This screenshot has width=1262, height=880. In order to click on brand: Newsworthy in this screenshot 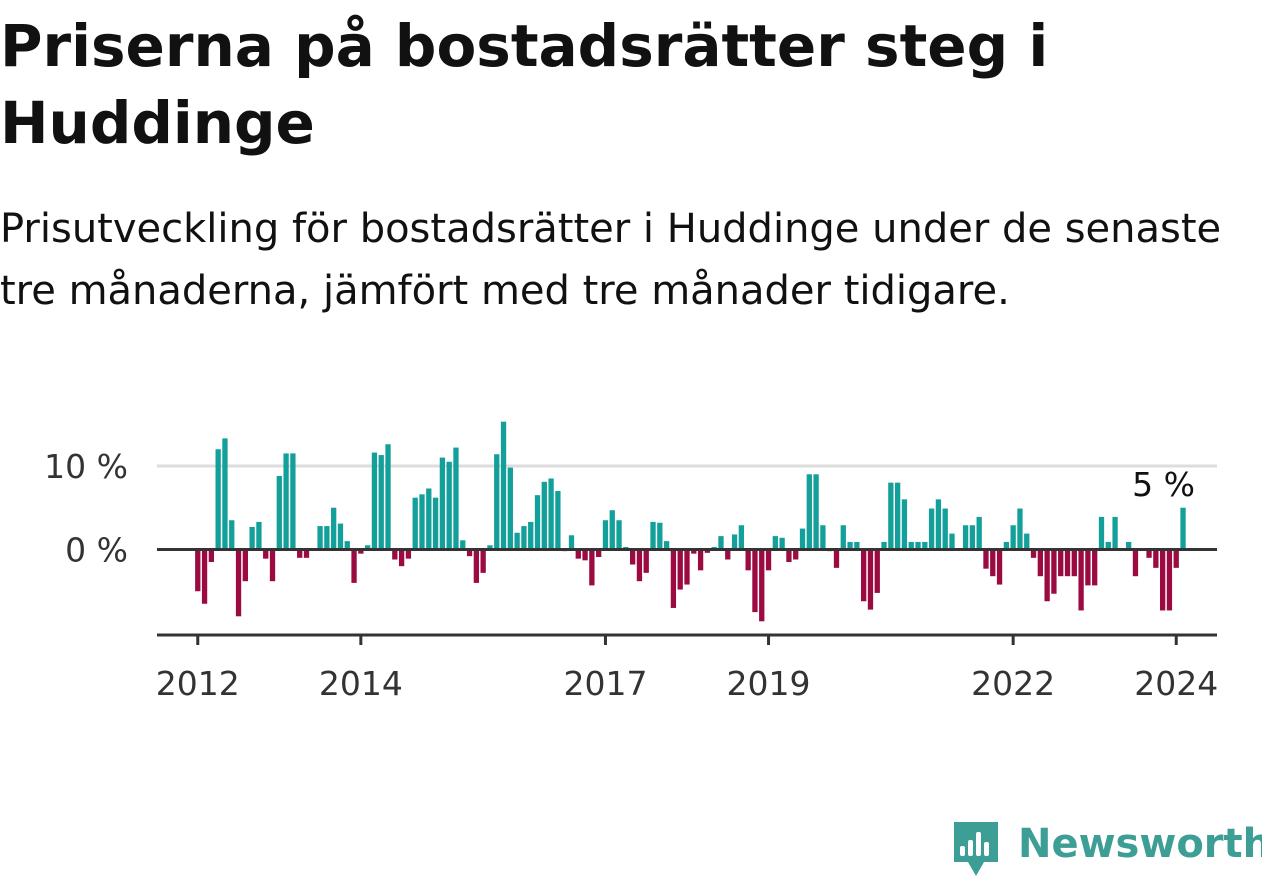, I will do `click(1106, 849)`.